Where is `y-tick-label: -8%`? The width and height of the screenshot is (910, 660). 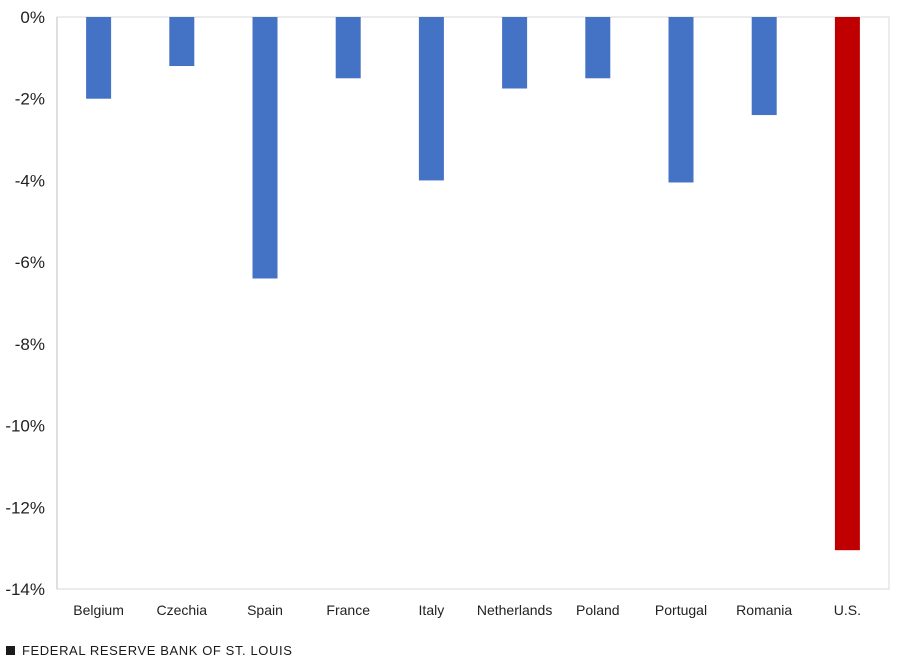 y-tick-label: -8% is located at coordinates (30, 344).